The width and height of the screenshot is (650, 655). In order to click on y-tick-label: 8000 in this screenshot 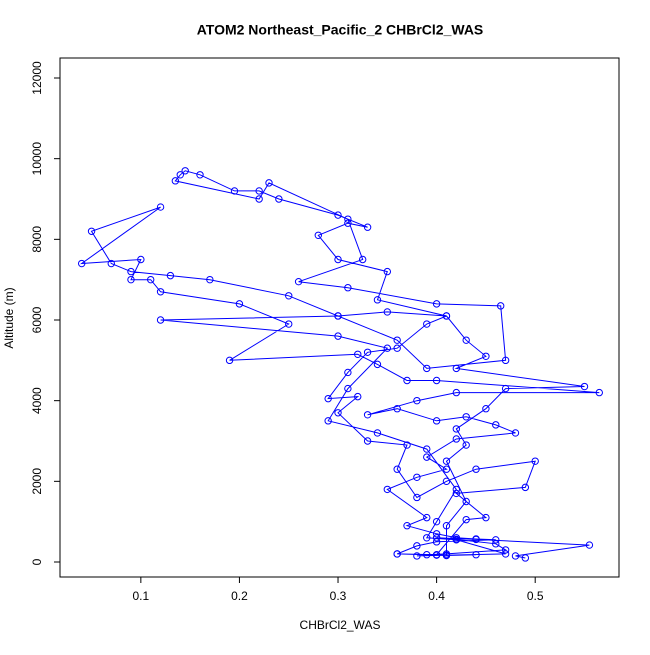, I will do `click(37, 239)`.